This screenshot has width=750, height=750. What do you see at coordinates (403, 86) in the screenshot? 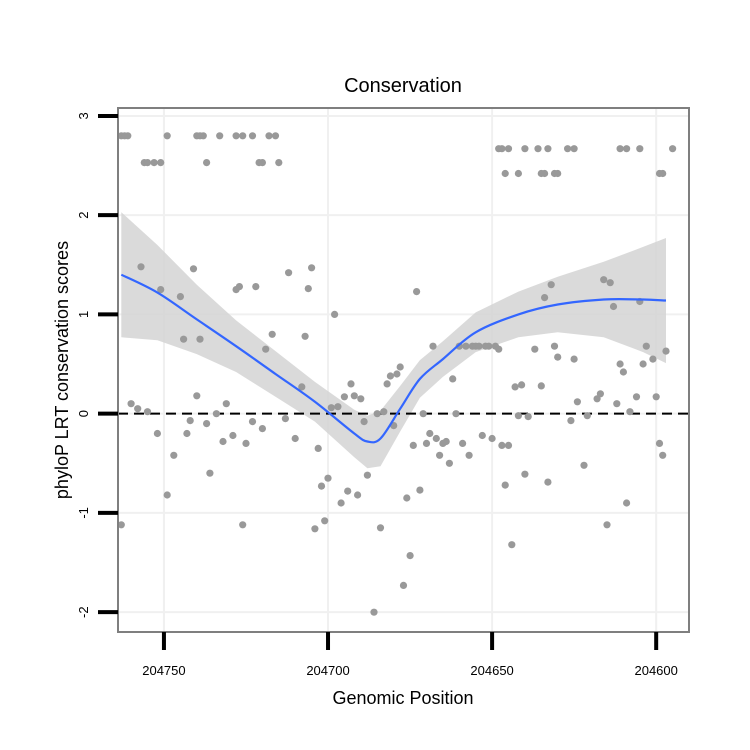
I see `chart-title: Conservation` at bounding box center [403, 86].